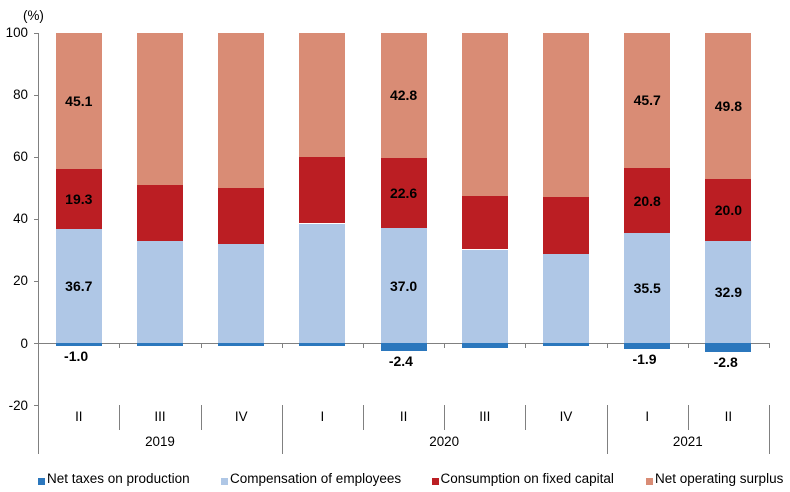 This screenshot has width=790, height=492. Describe the element at coordinates (687, 441) in the screenshot. I see `x-axis-year-label: 2021` at that location.